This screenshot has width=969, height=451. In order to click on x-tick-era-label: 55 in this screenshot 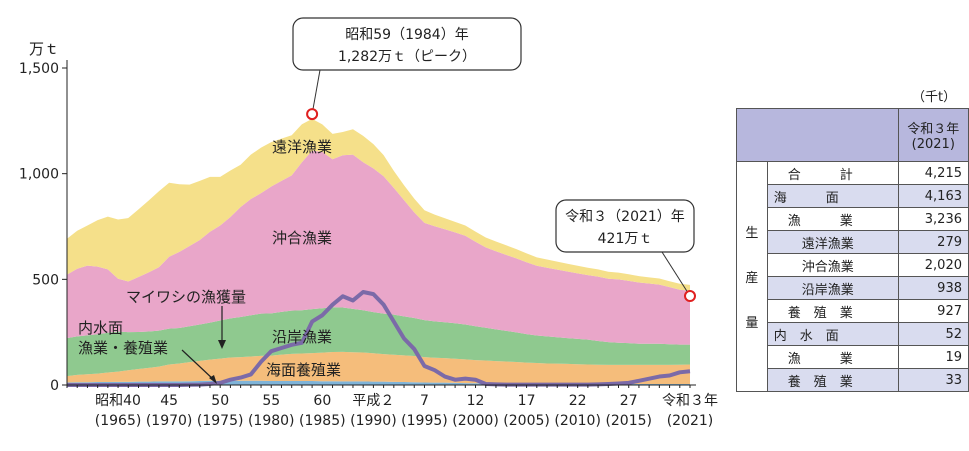, I will do `click(271, 401)`.